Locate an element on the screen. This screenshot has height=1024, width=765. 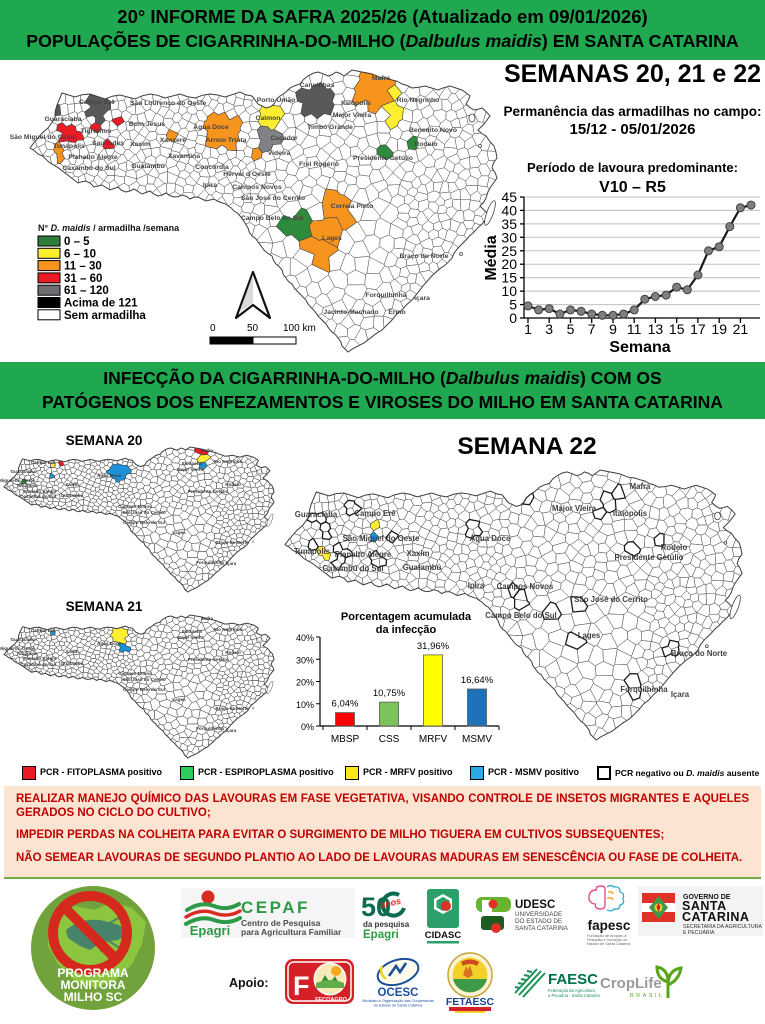
svg-text: 6 – 10 is located at coordinates (80, 254).